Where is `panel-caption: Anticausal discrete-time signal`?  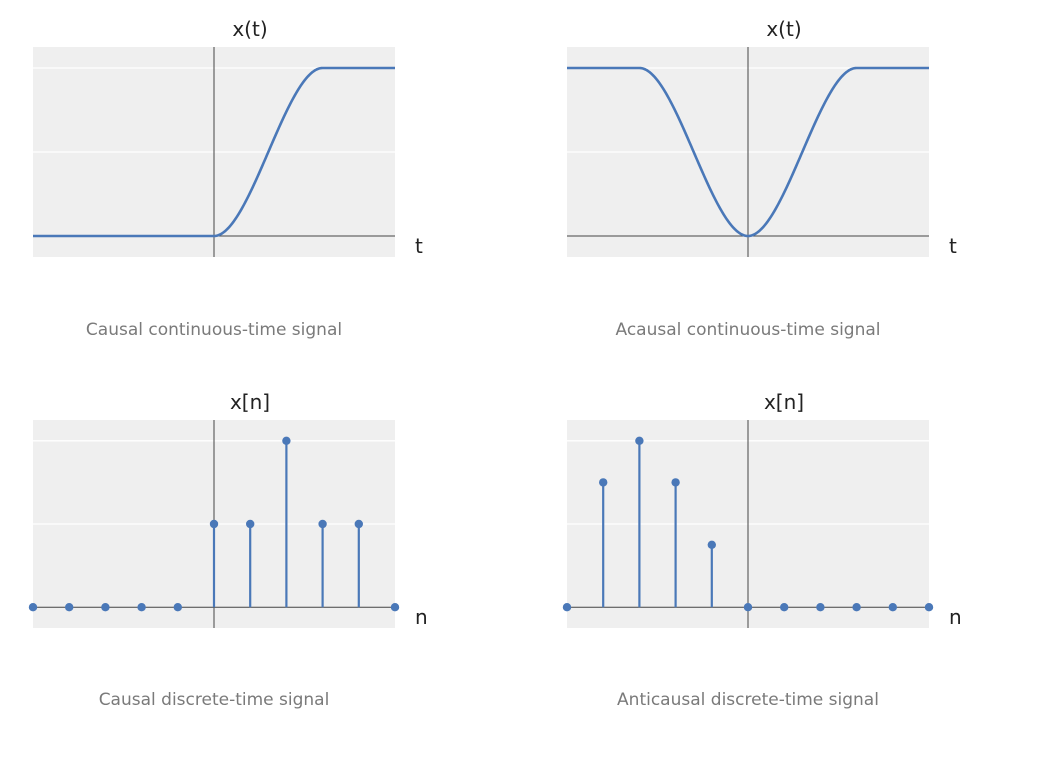
panel-caption: Anticausal discrete-time signal is located at coordinates (748, 700).